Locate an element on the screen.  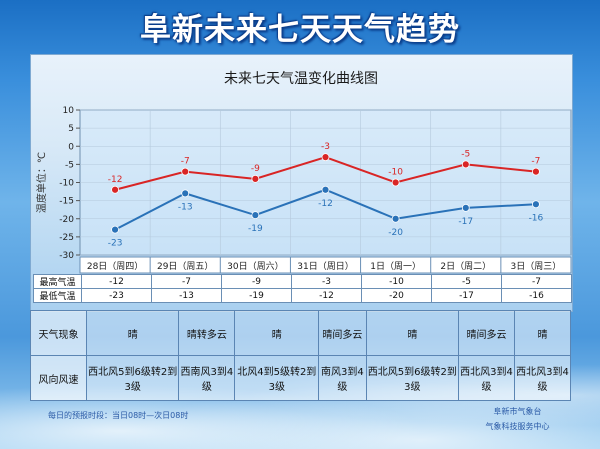
data-label: -20 is located at coordinates (395, 233).